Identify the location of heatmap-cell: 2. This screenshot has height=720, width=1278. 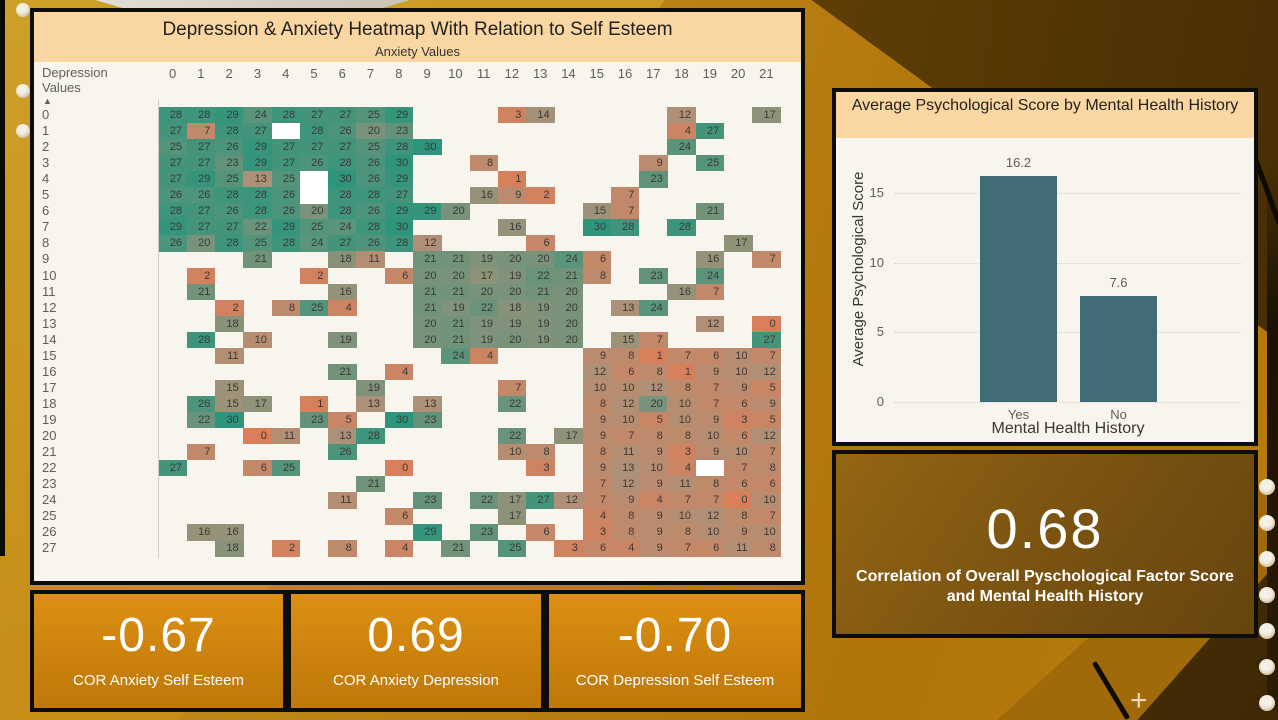
(314, 275).